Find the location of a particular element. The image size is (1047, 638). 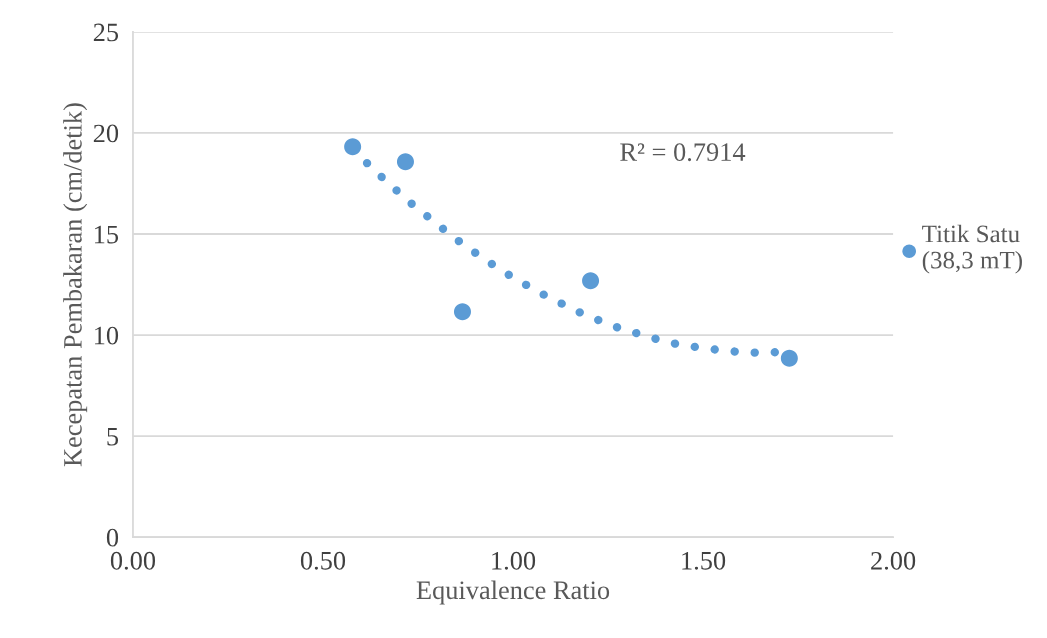

x-tick-label: 0.00 is located at coordinates (133, 560).